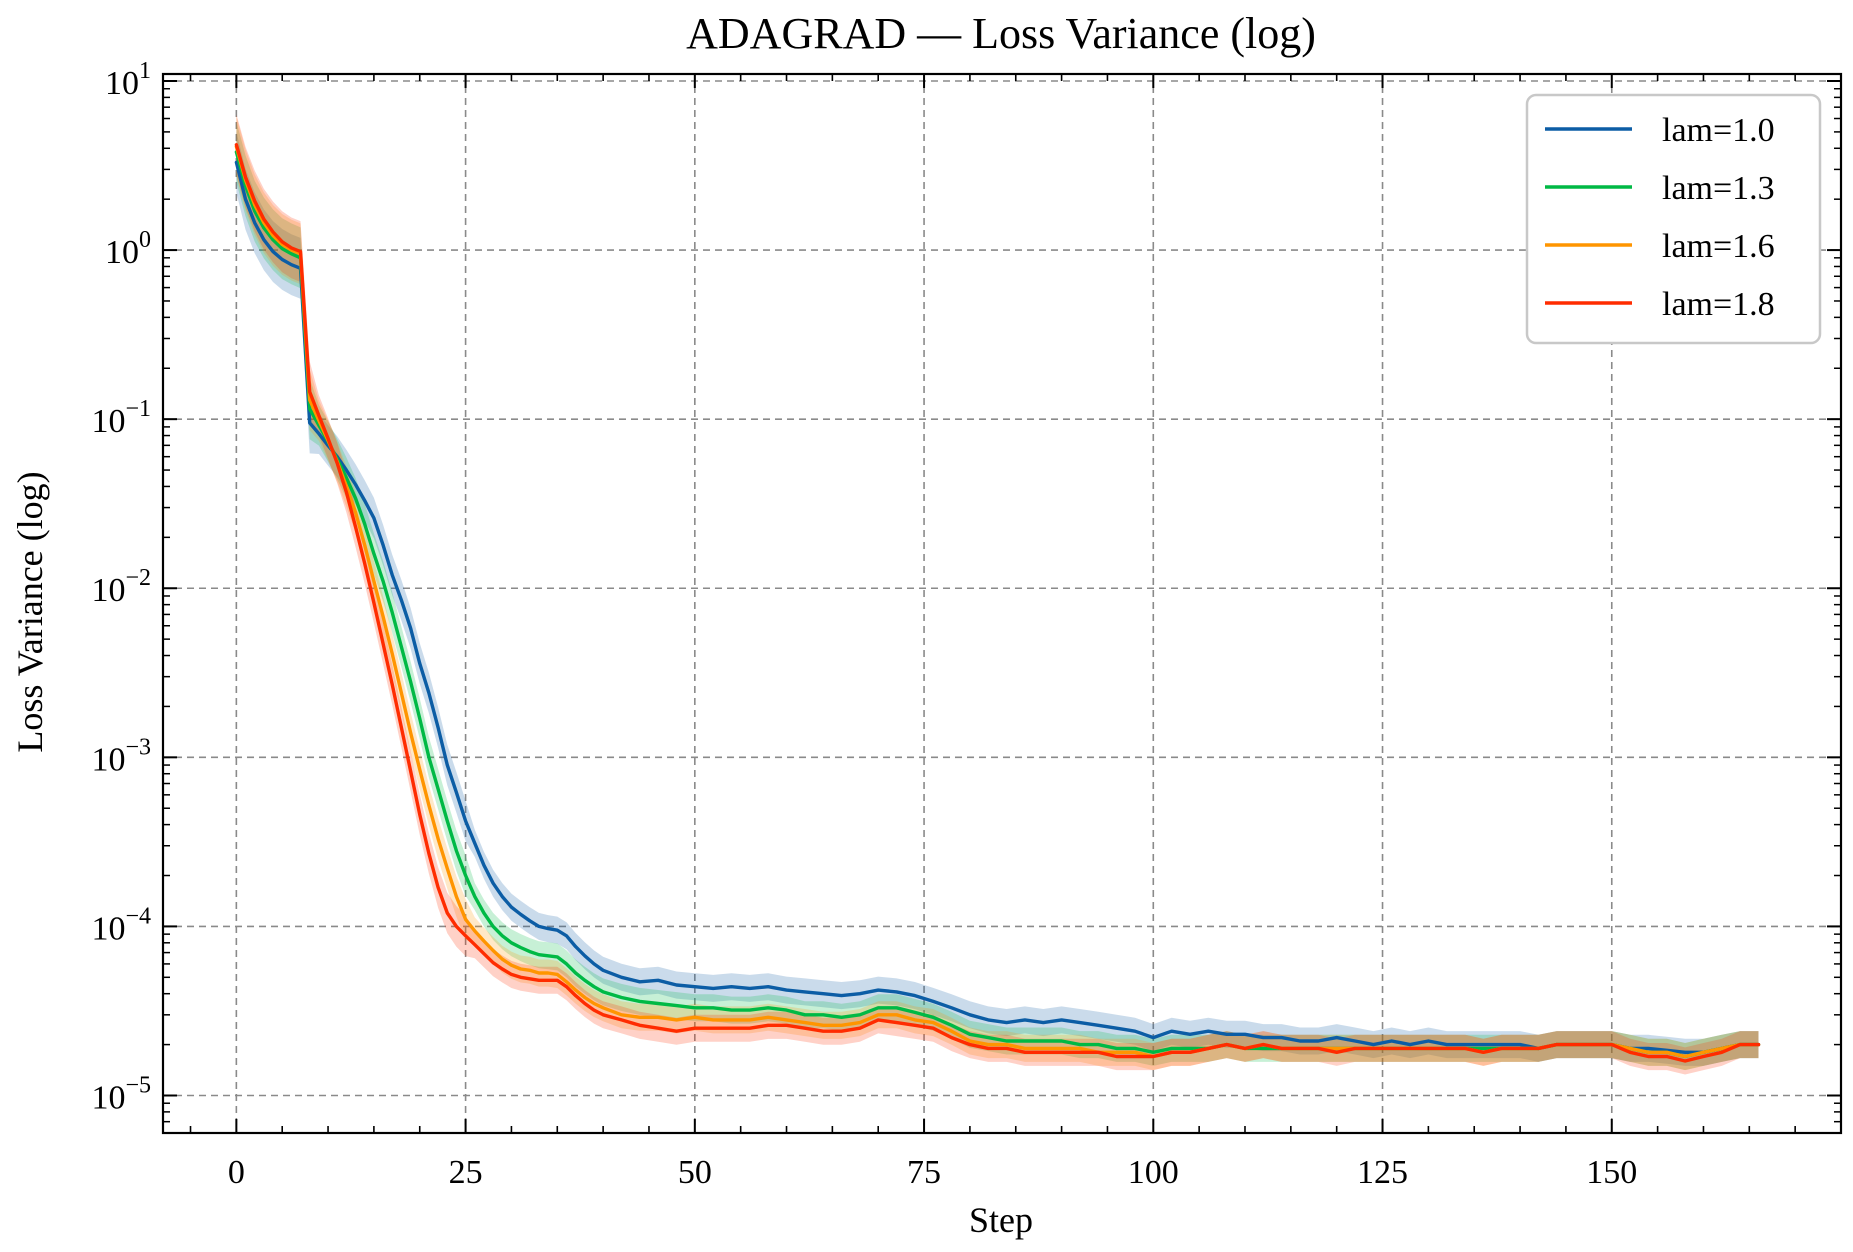 This screenshot has height=1252, width=1853. I want to click on y-tick-label: 10⁻¹, so click(121, 418).